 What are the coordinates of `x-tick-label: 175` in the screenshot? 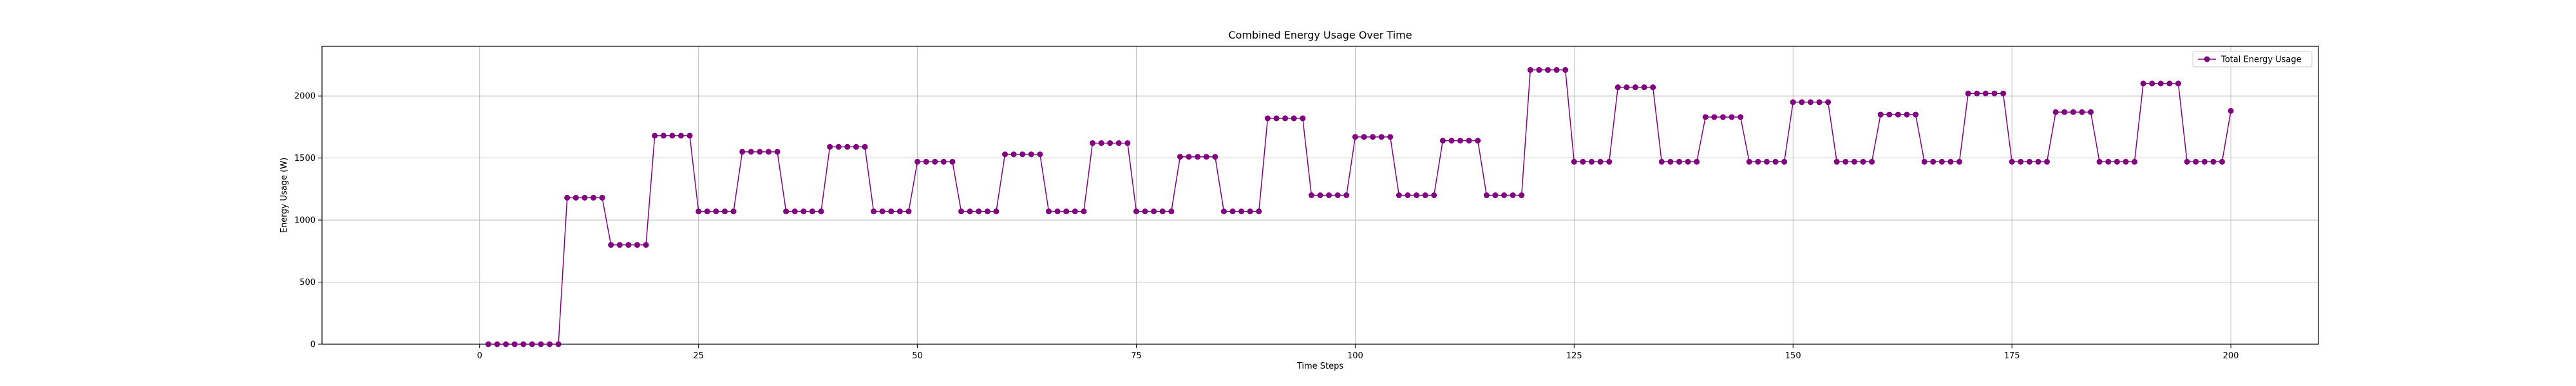 It's located at (2012, 356).